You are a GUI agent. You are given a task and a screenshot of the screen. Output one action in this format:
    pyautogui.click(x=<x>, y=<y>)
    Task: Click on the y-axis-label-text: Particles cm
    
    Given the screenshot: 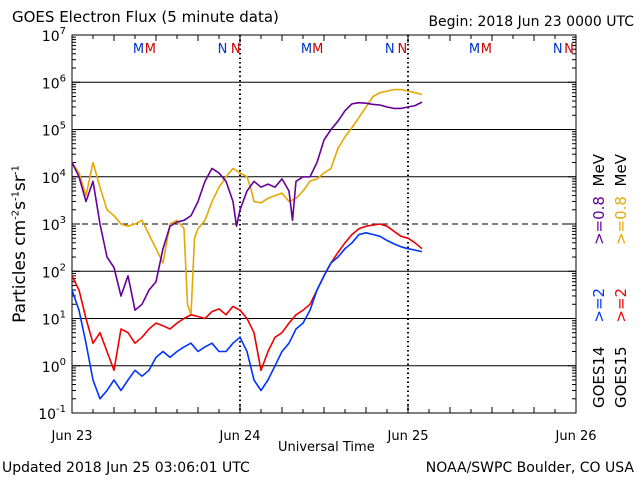 What is the action you would take?
    pyautogui.click(x=20, y=271)
    